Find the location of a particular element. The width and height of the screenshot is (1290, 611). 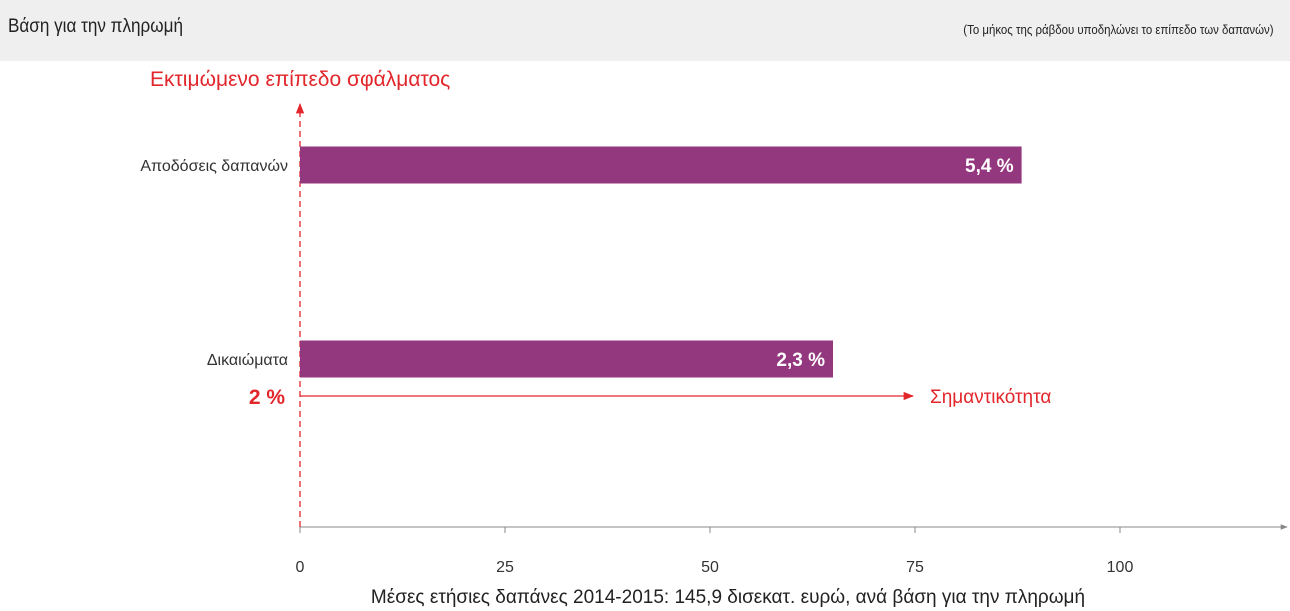

bar-data-label: 2,3 % is located at coordinates (800, 360).